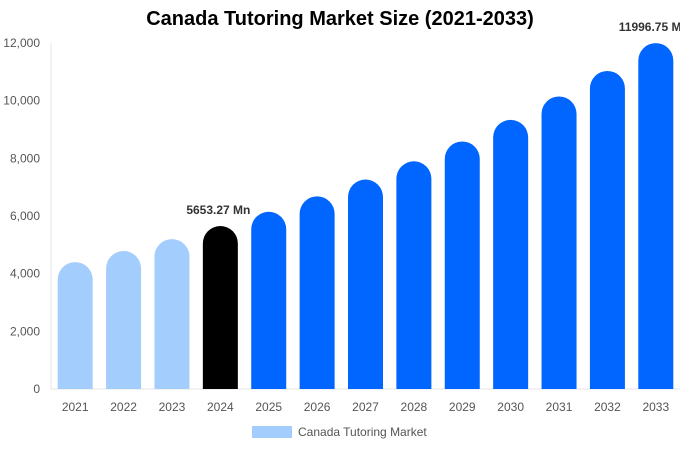  Describe the element at coordinates (272, 432) in the screenshot. I see `legend-swatch` at that location.